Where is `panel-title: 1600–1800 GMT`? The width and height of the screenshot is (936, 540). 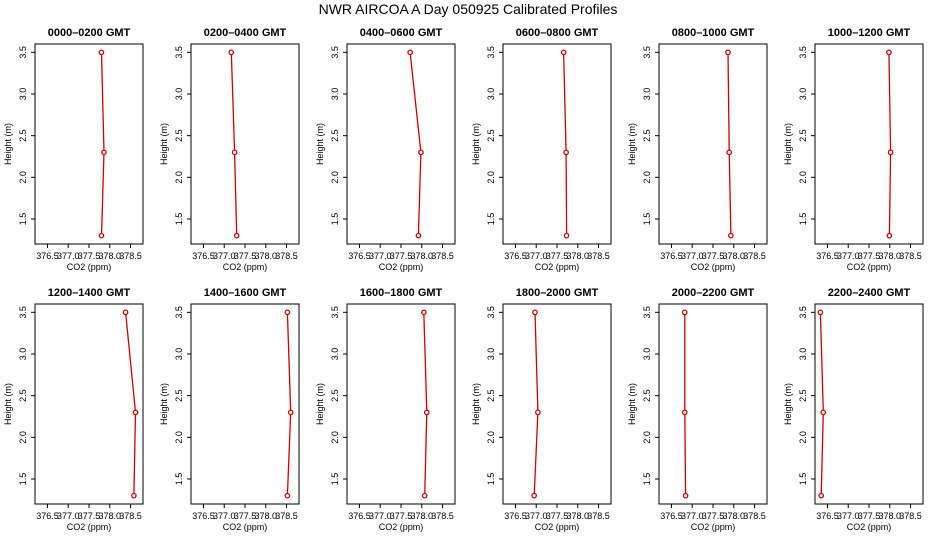
panel-title: 1600–1800 GMT is located at coordinates (401, 293).